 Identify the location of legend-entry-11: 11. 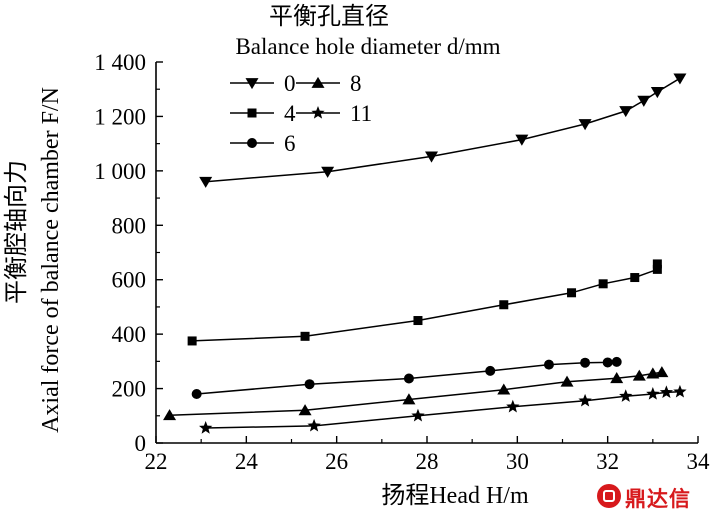
(334, 113).